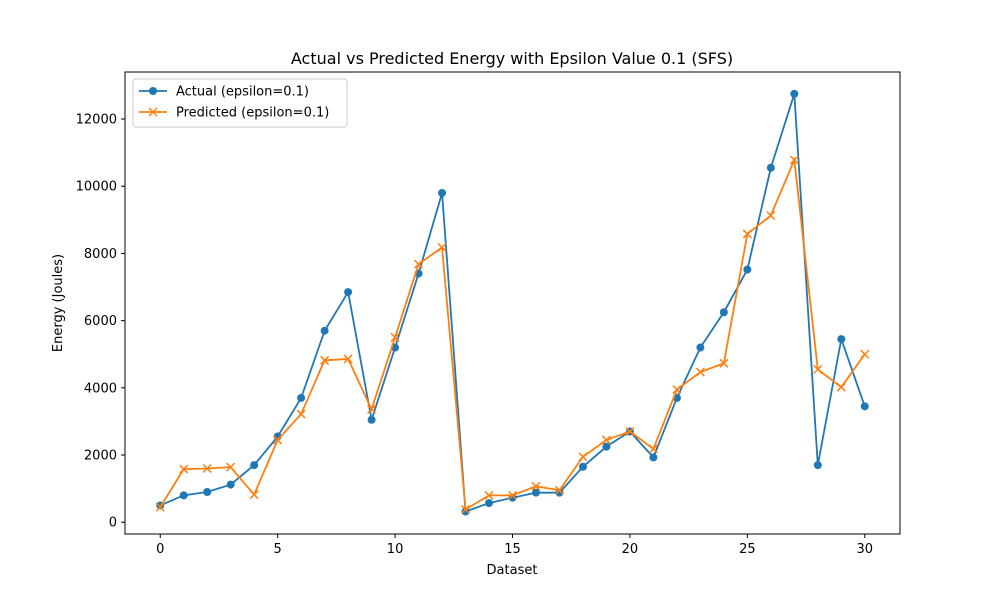 The height and width of the screenshot is (600, 1000). Describe the element at coordinates (242, 92) in the screenshot. I see `legend-label: Actual (epsilon=0.1)` at that location.